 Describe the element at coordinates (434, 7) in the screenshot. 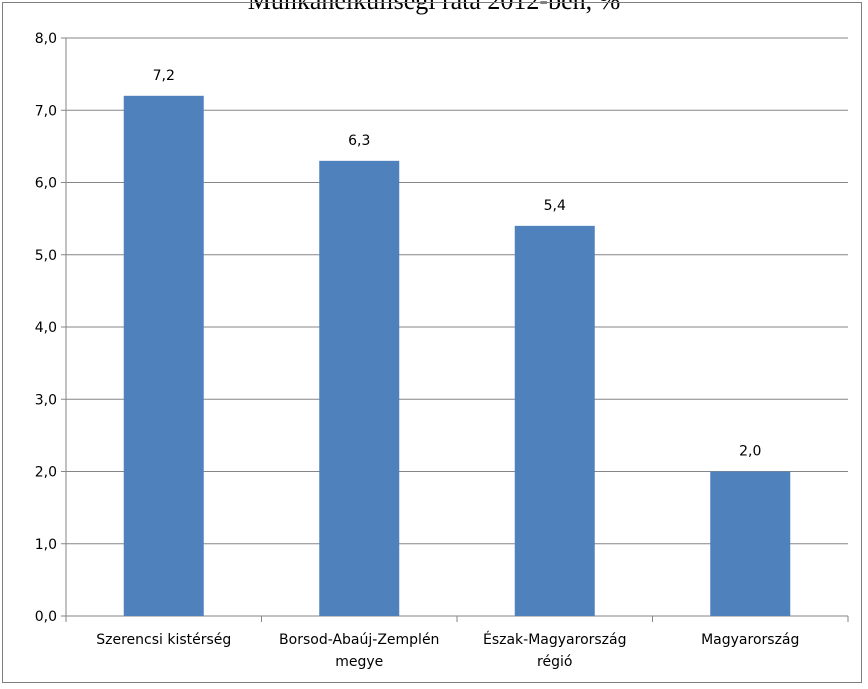

I see `chart-title: Munkanélküliségi ráta 2012-ben, %` at that location.